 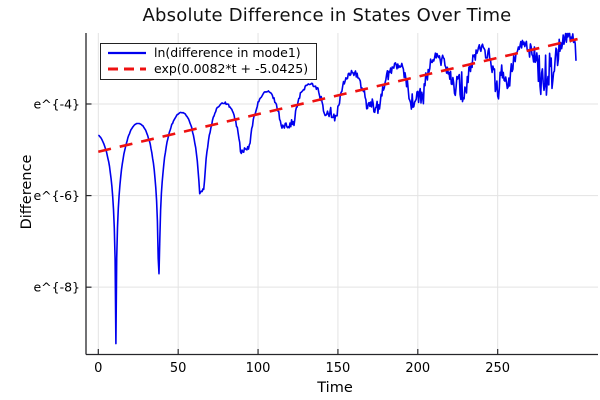 I want to click on legend-line-sample-solid, so click(x=127, y=53).